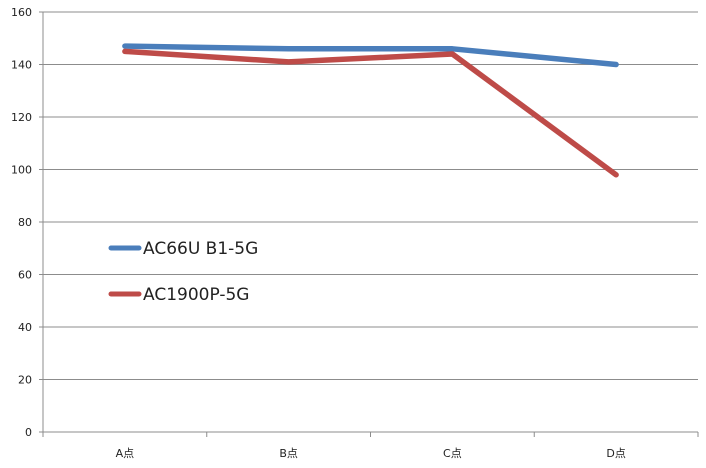  What do you see at coordinates (196, 295) in the screenshot?
I see `legend-label-1: AC1900P-5G` at bounding box center [196, 295].